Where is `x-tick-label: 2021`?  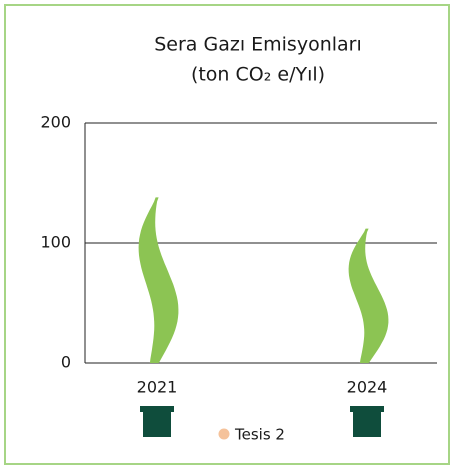
x-tick-label: 2021 is located at coordinates (157, 387).